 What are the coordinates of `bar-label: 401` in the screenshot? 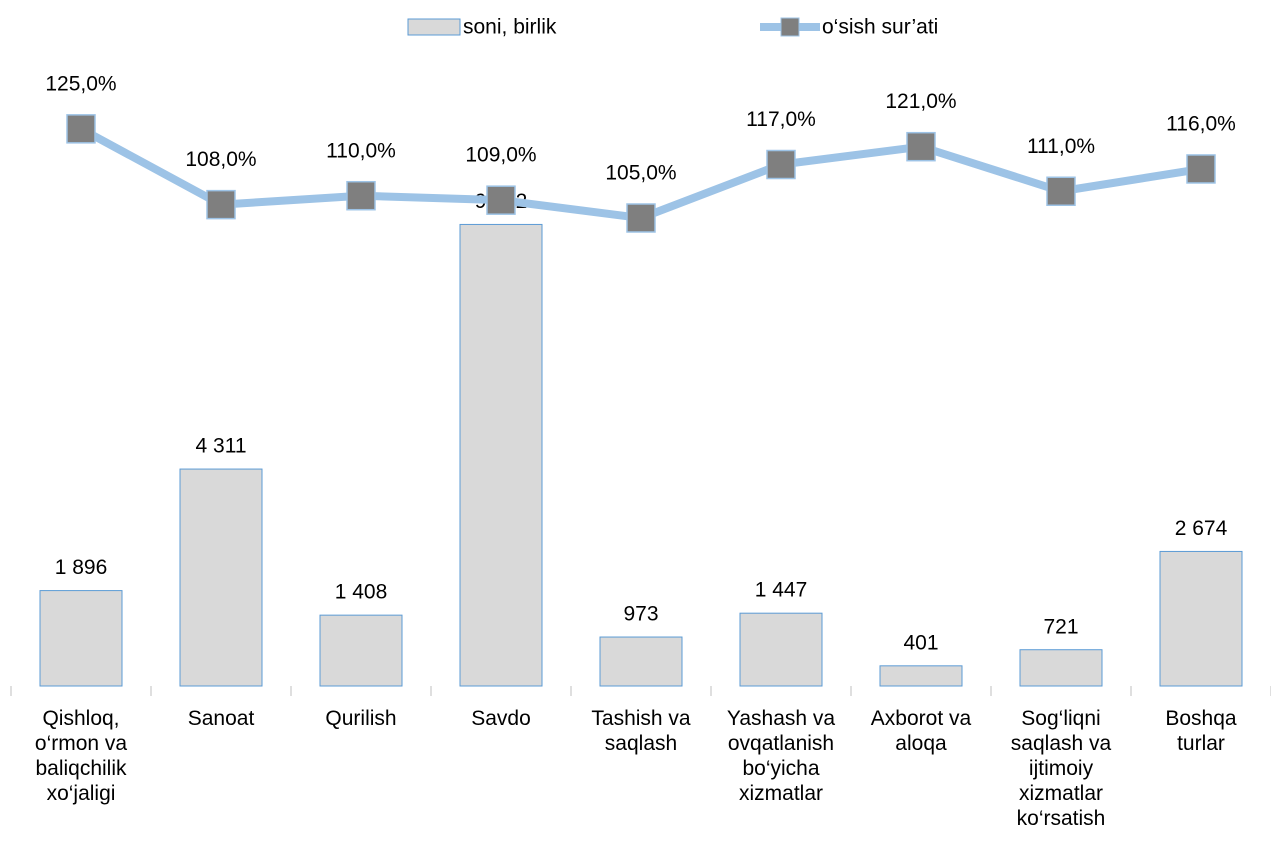 It's located at (920, 642).